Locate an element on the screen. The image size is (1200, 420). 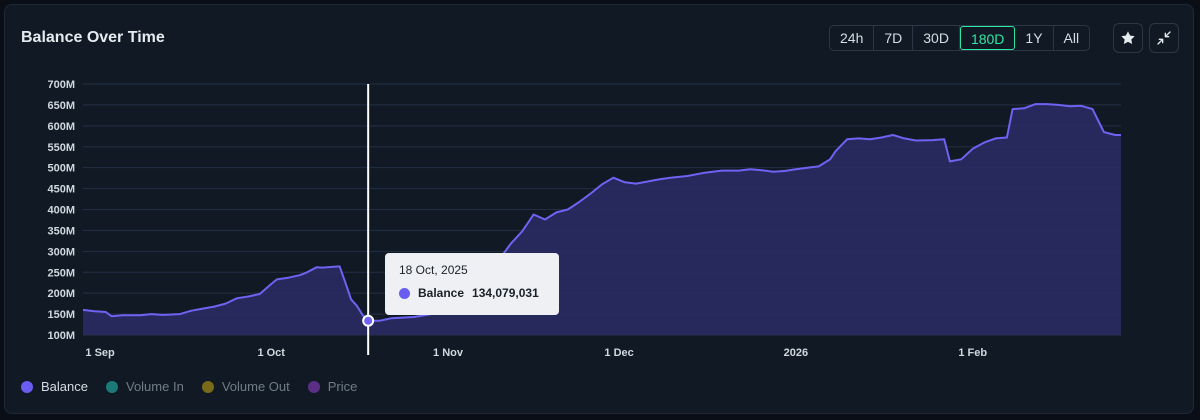
y-tick-label: 100M is located at coordinates (61, 336).